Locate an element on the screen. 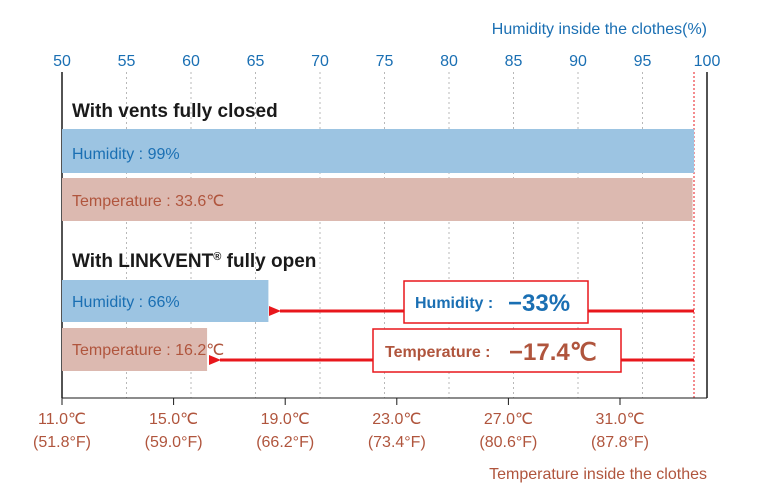  bottom-tick-celsius: 23.0℃ is located at coordinates (396, 419).